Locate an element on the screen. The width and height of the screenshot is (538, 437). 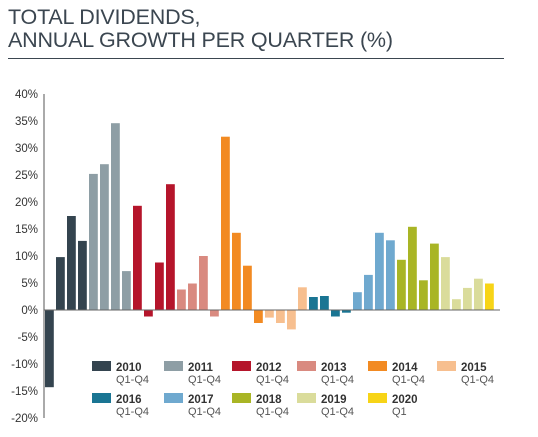
legend-sublabel-2010: Q1-Q4 is located at coordinates (132, 380).